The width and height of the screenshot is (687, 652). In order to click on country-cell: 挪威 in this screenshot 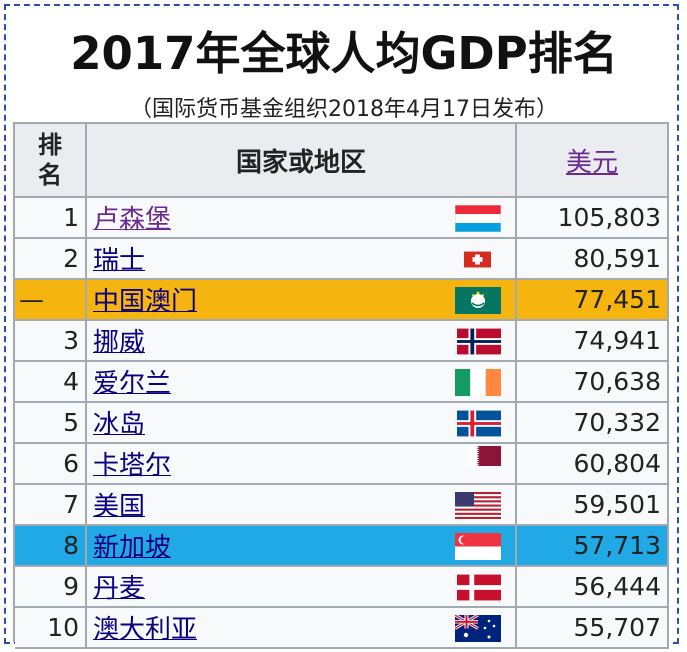, I will do `click(302, 340)`.